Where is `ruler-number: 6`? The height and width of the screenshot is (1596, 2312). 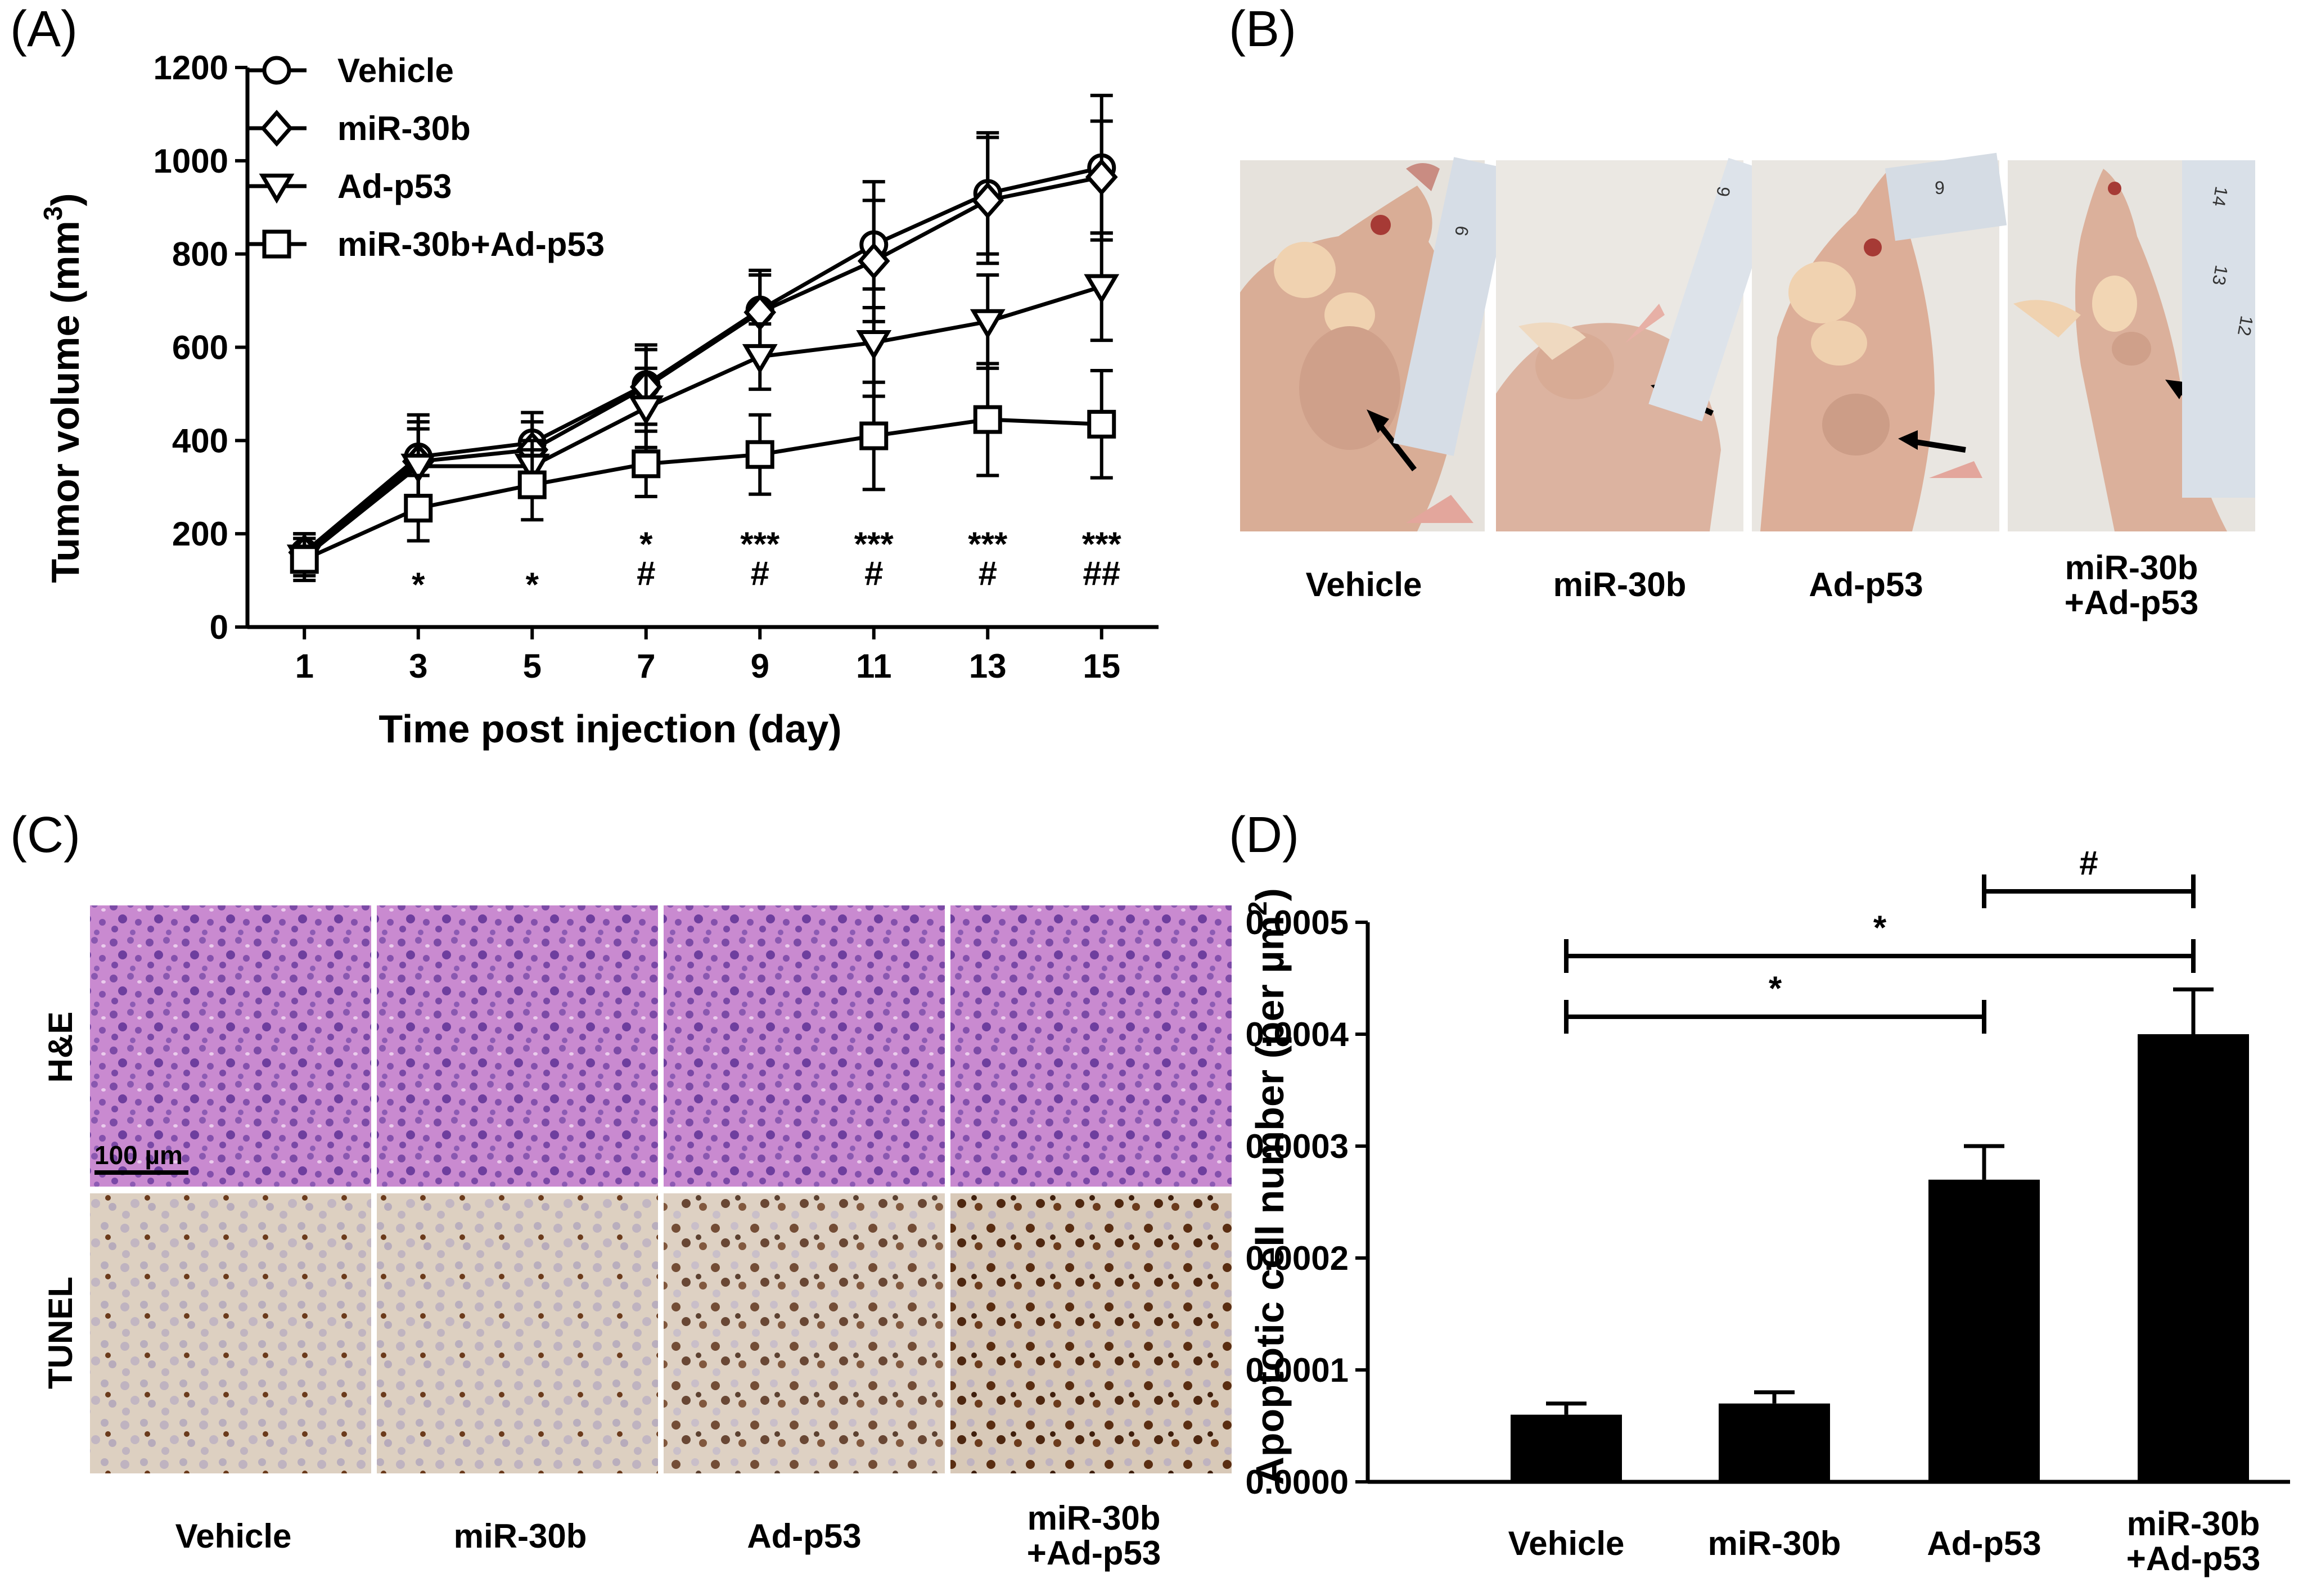
ruler-number: 6 is located at coordinates (1462, 231).